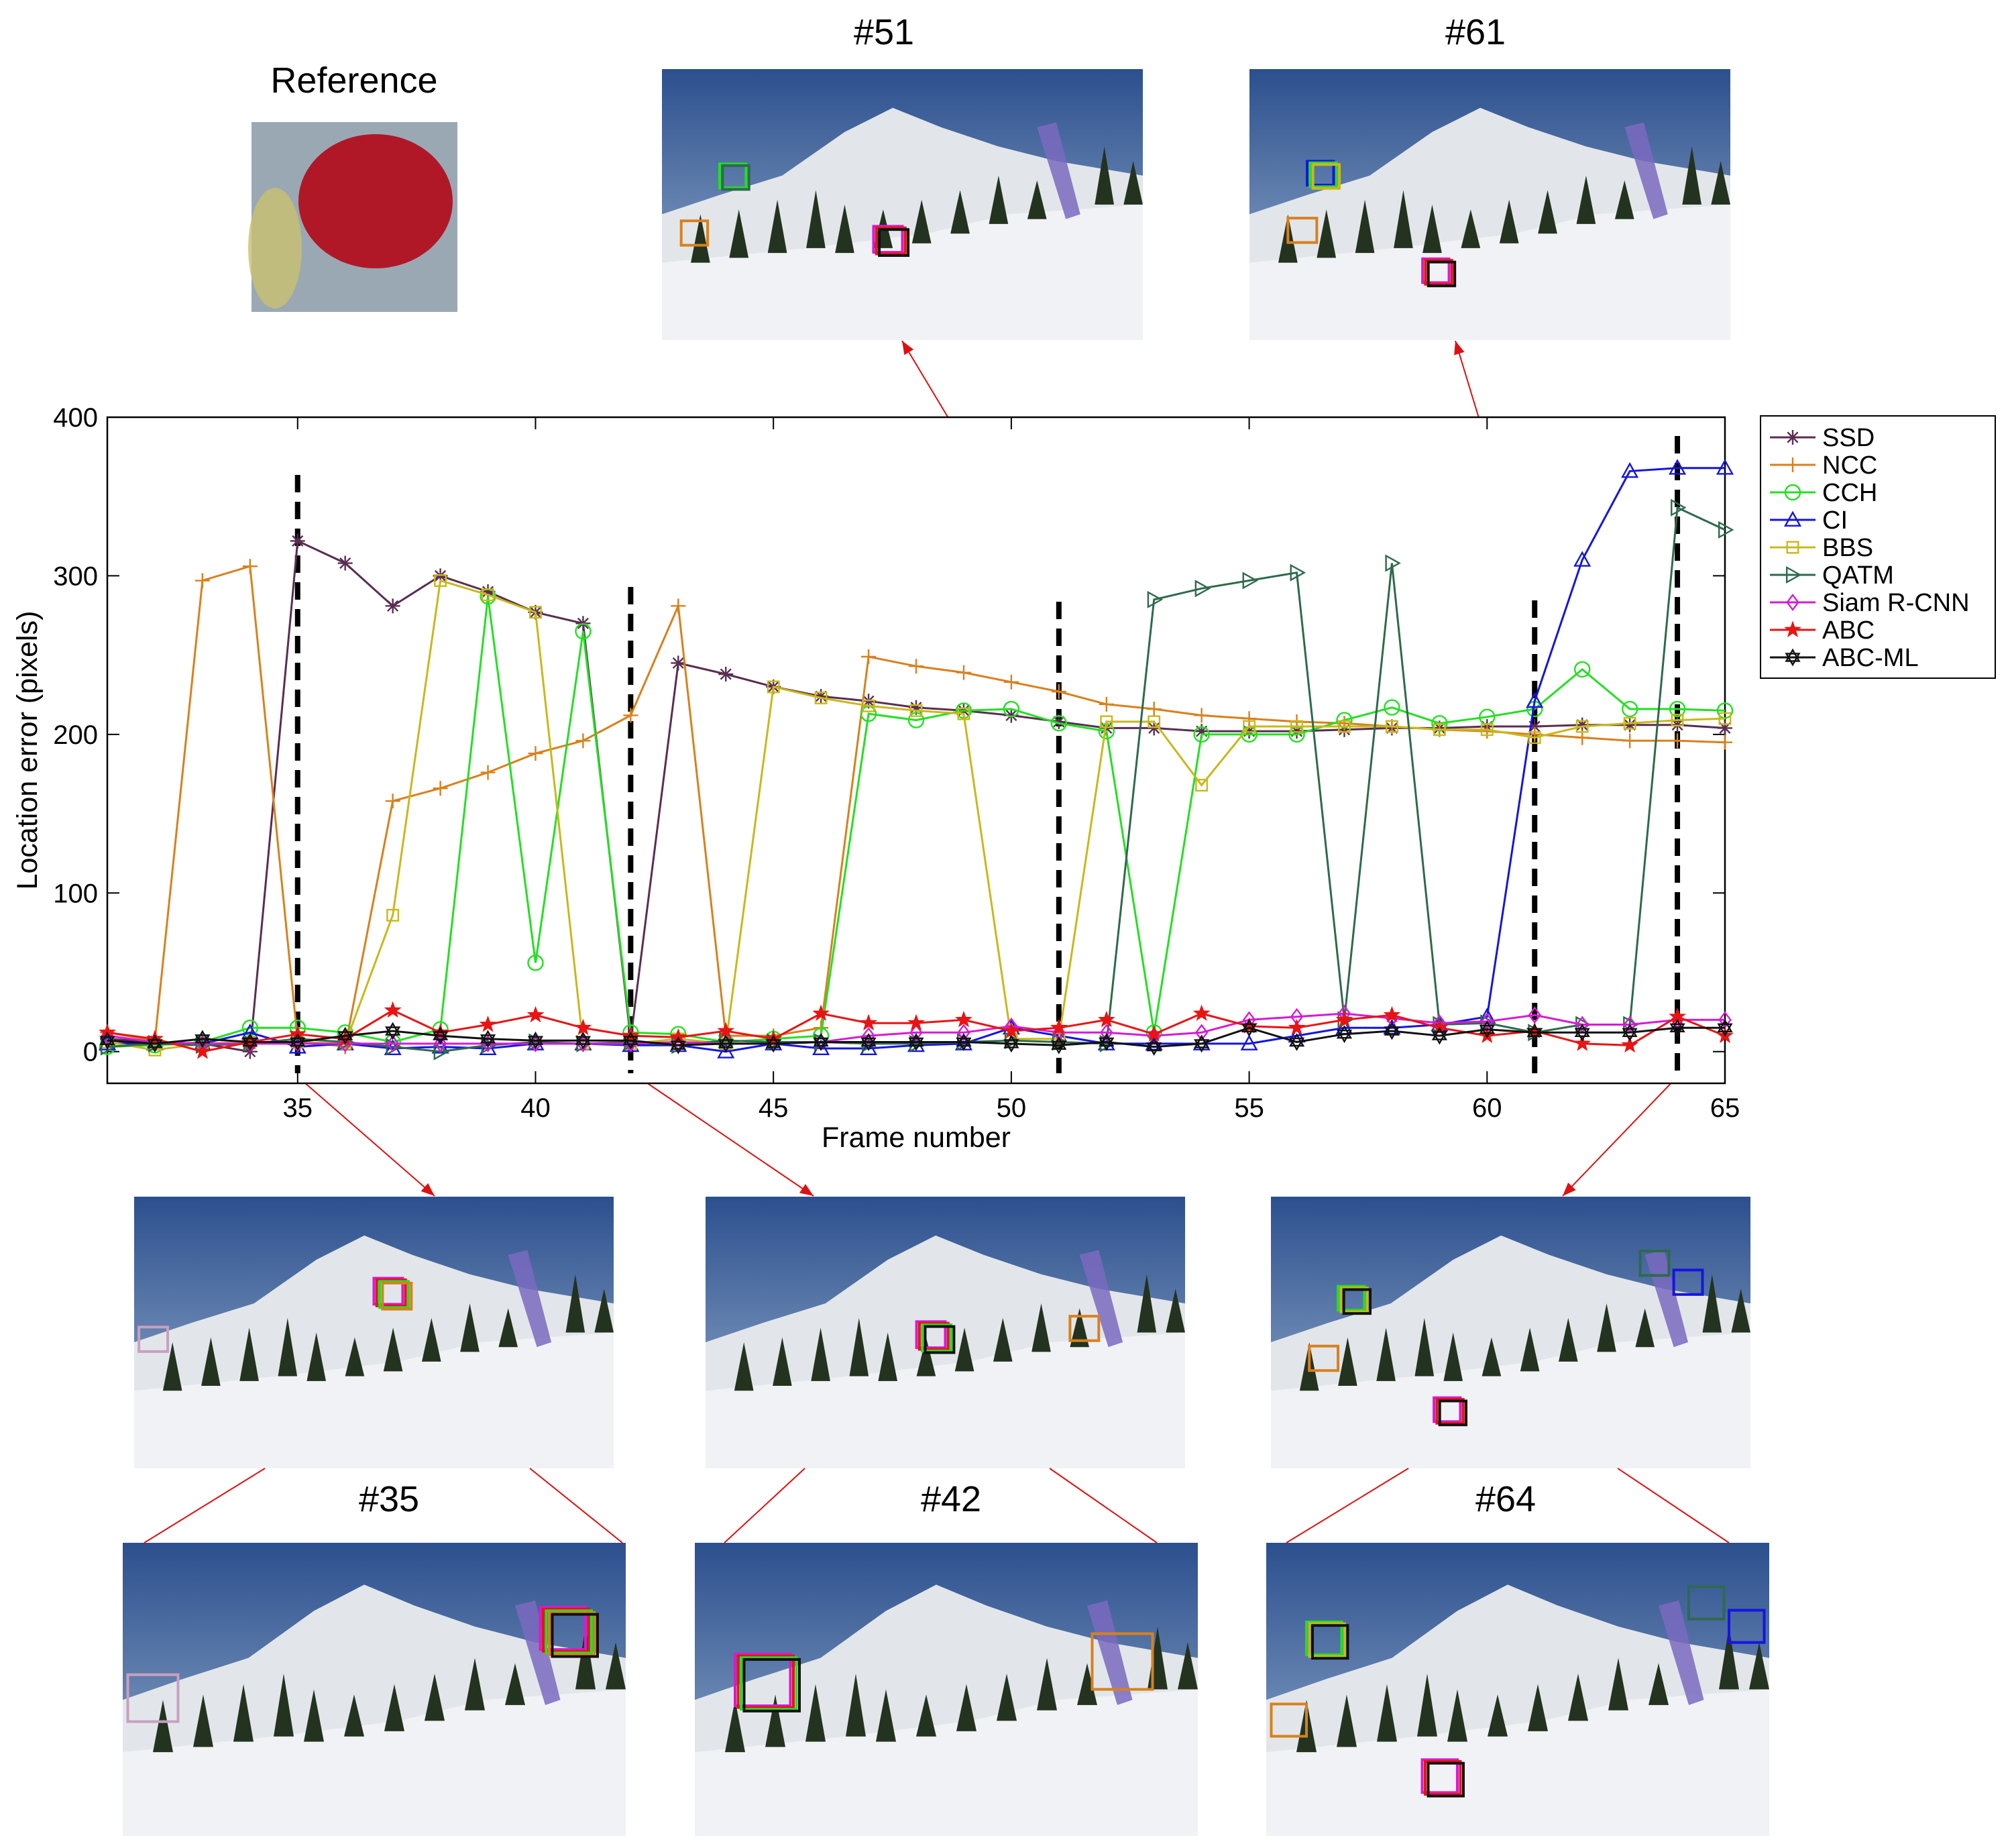  I want to click on frame-label: #64, so click(1505, 1499).